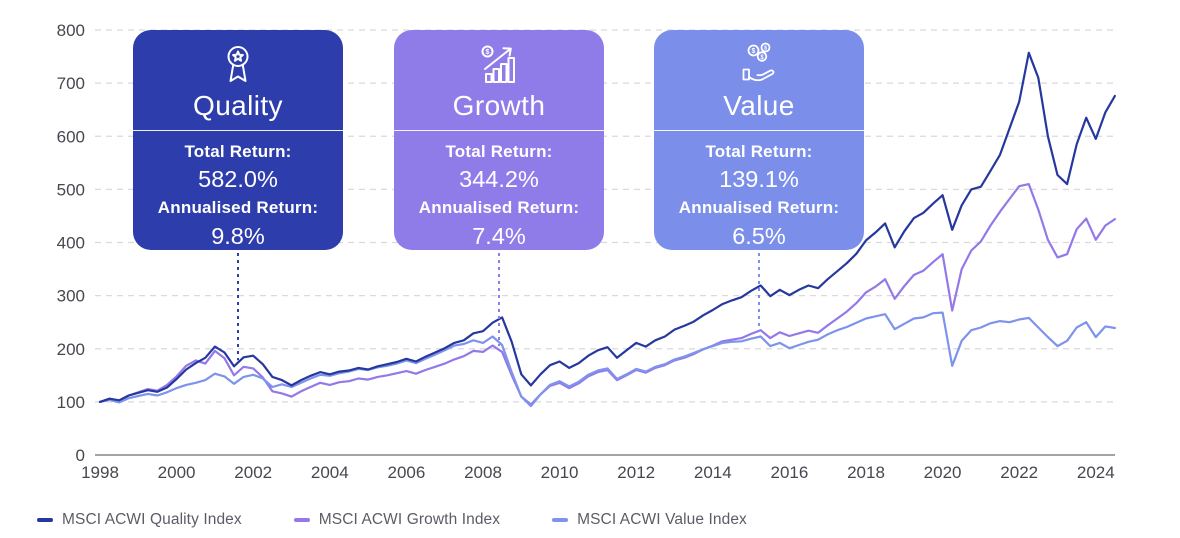 This screenshot has width=1180, height=538. I want to click on x-tick-label: 2020, so click(943, 472).